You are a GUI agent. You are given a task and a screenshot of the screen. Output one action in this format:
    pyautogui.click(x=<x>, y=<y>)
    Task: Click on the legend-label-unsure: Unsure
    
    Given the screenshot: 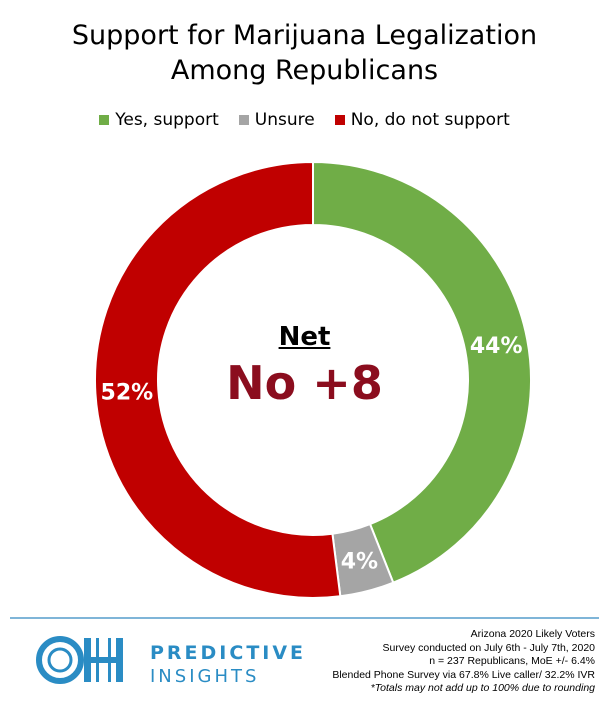 What is the action you would take?
    pyautogui.click(x=284, y=120)
    